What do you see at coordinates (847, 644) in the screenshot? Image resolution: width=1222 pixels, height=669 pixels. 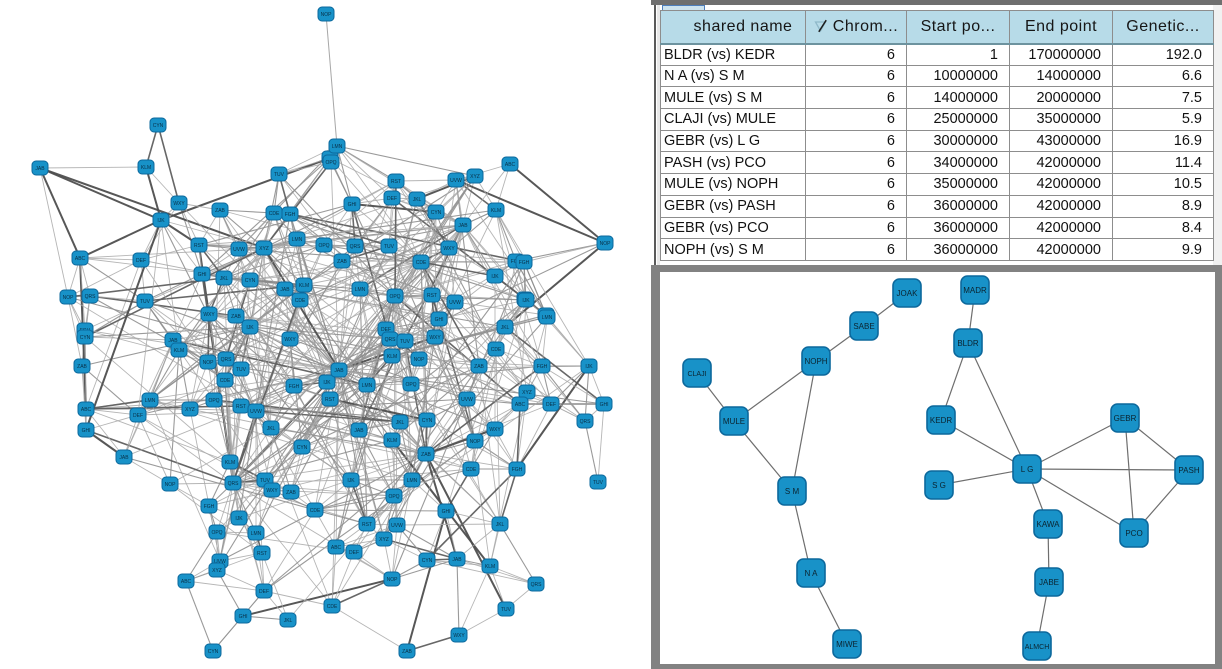 I see `svg-text: MIWE` at bounding box center [847, 644].